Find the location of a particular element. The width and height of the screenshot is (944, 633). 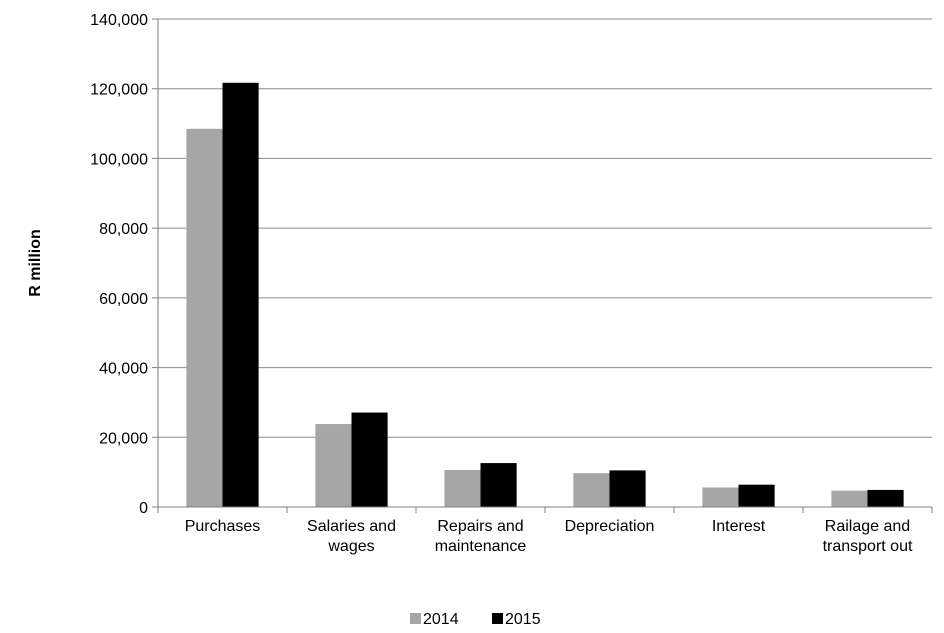

legend-label-2014: 2014 is located at coordinates (441, 619).